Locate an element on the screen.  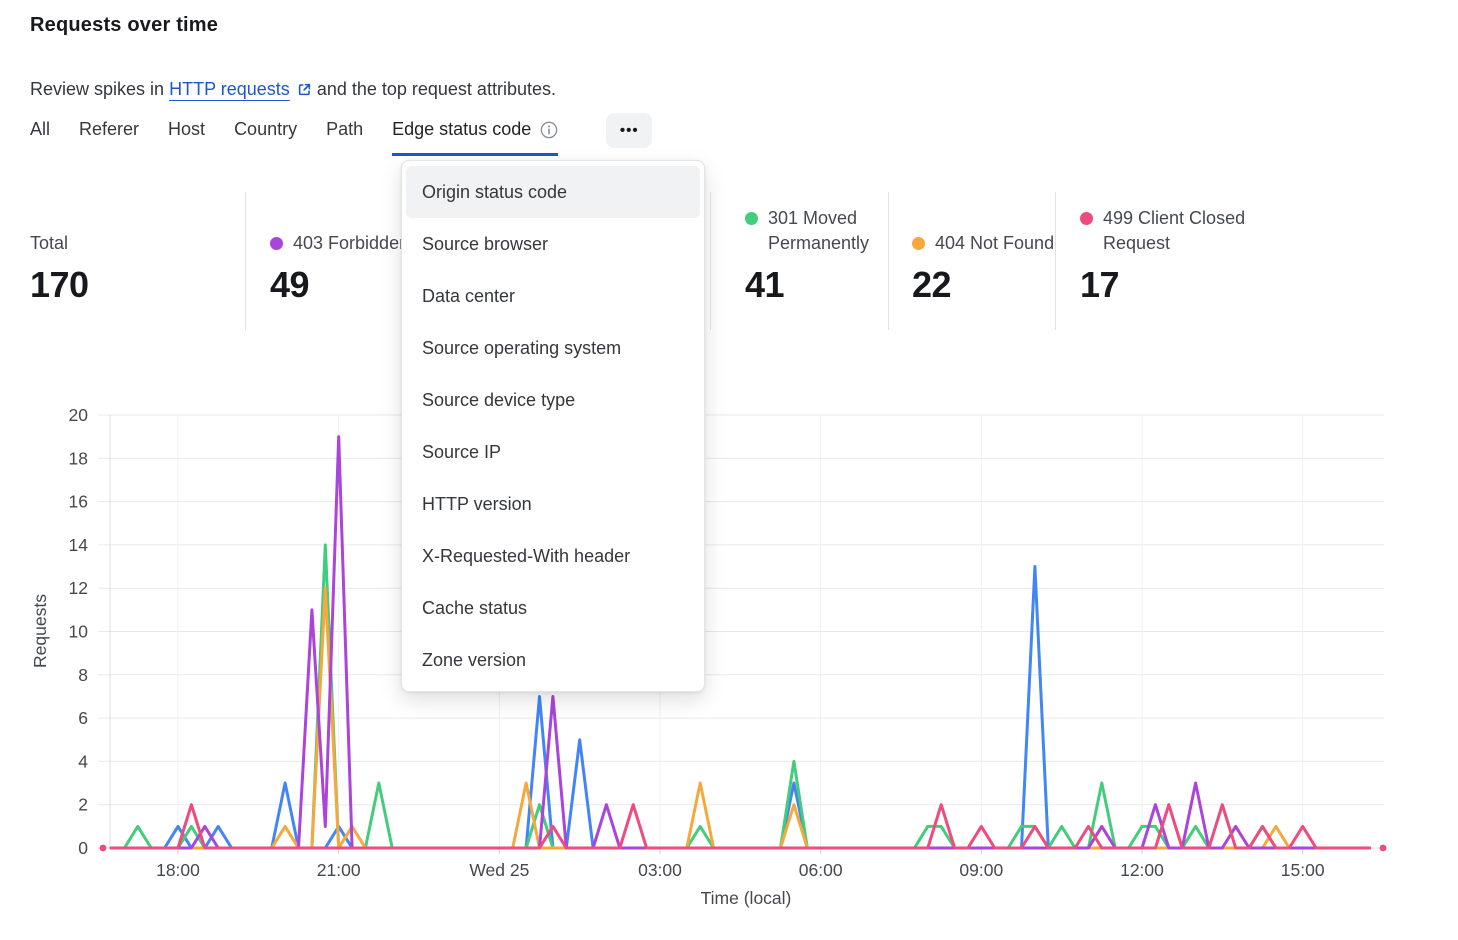
tab-label: Edge status code is located at coordinates (462, 129).